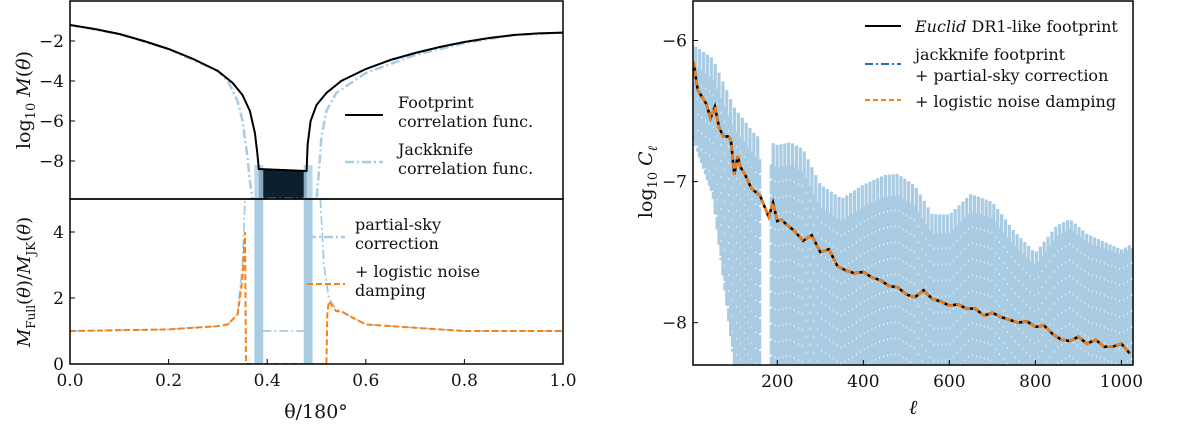 Image resolution: width=1200 pixels, height=427 pixels. Describe the element at coordinates (282, 184) in the screenshot. I see `footprint-fill-region` at that location.